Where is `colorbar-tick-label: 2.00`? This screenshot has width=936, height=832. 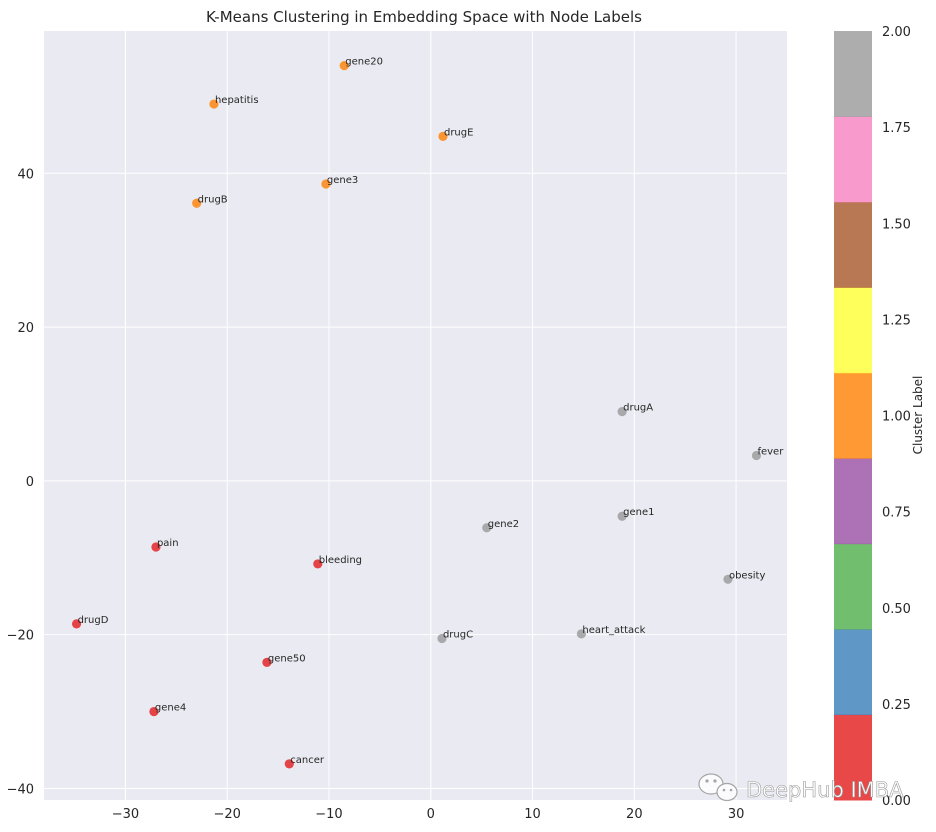
colorbar-tick-label: 2.00 is located at coordinates (896, 32).